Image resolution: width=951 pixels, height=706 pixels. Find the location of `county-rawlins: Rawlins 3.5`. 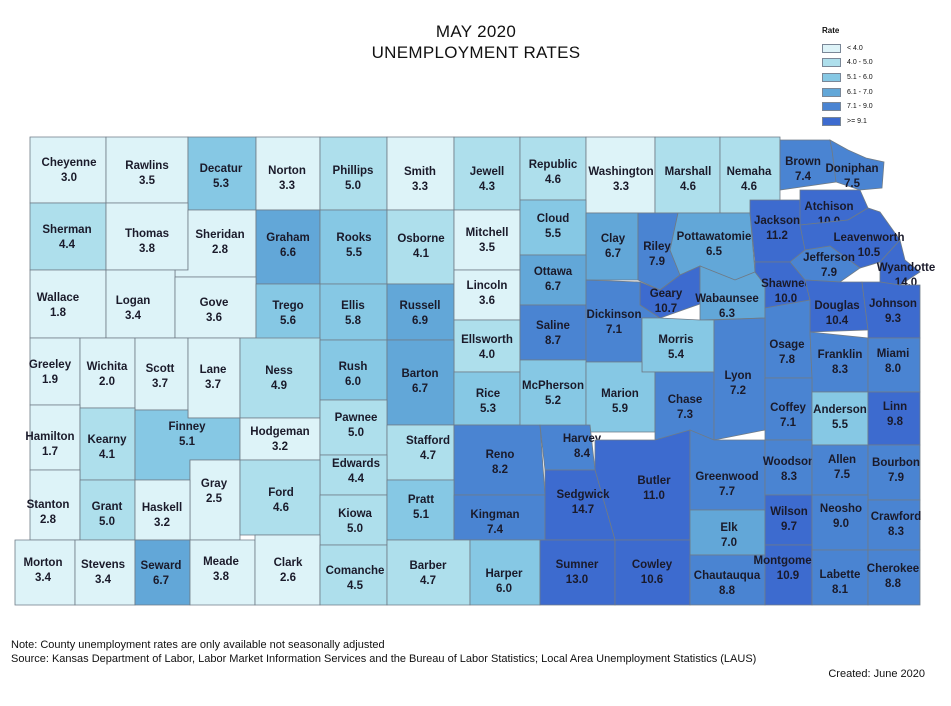

county-rawlins: Rawlins 3.5 is located at coordinates (147, 170).